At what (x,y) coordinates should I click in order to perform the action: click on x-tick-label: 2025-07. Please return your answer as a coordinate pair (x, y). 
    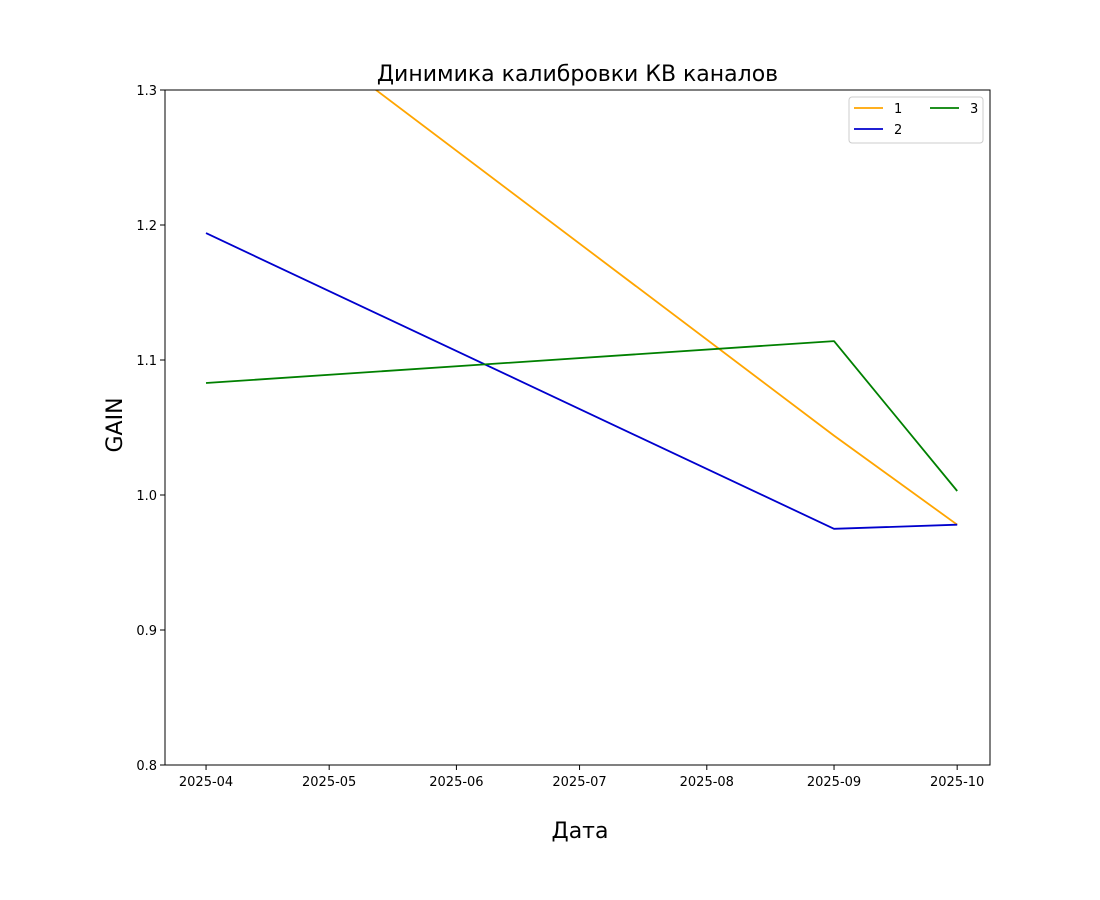
    Looking at the image, I should click on (579, 782).